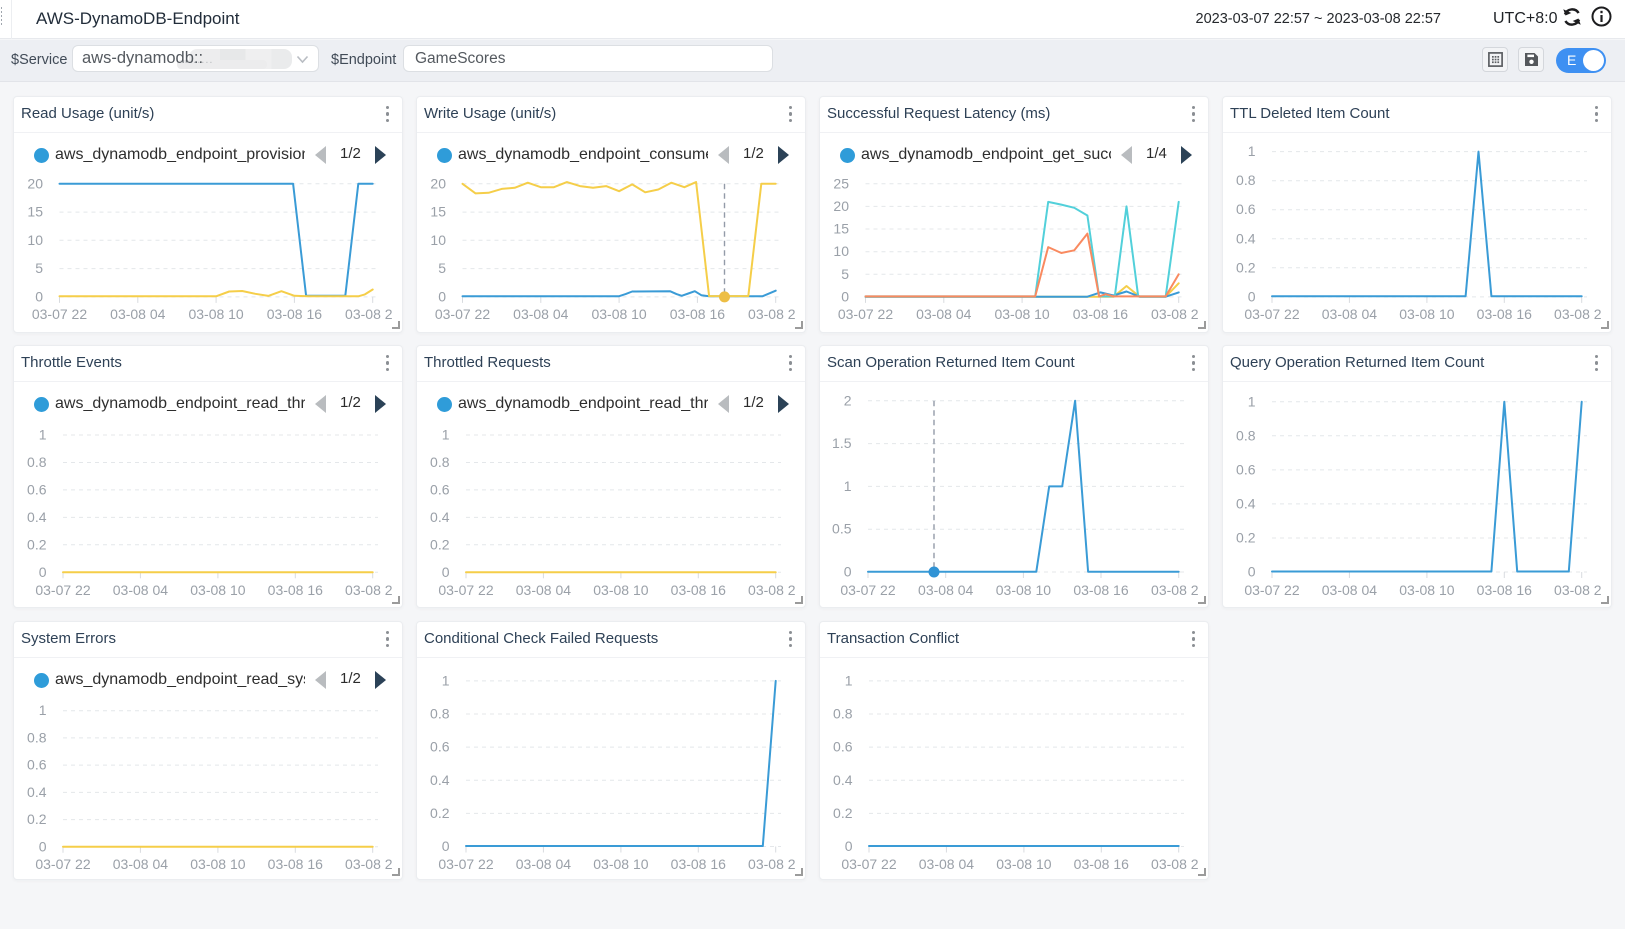  I want to click on svg-text: 0.5, so click(842, 529).